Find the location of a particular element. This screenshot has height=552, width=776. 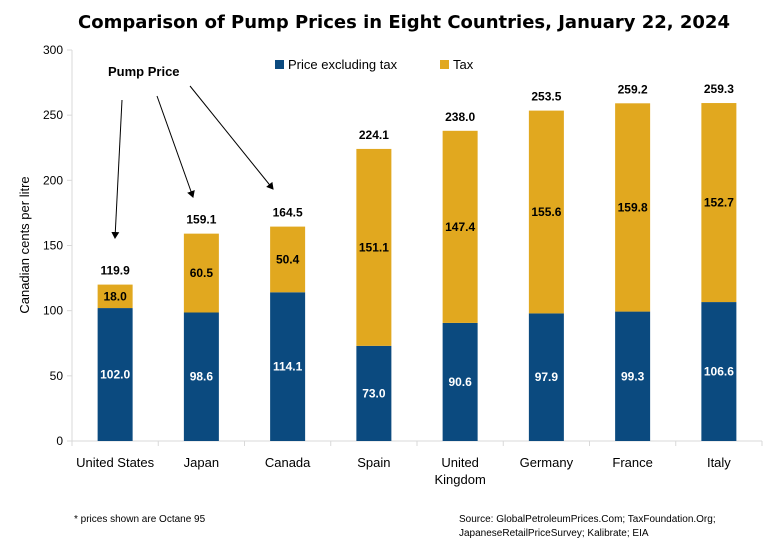

annotation-arrow-united-states is located at coordinates (117, 169).